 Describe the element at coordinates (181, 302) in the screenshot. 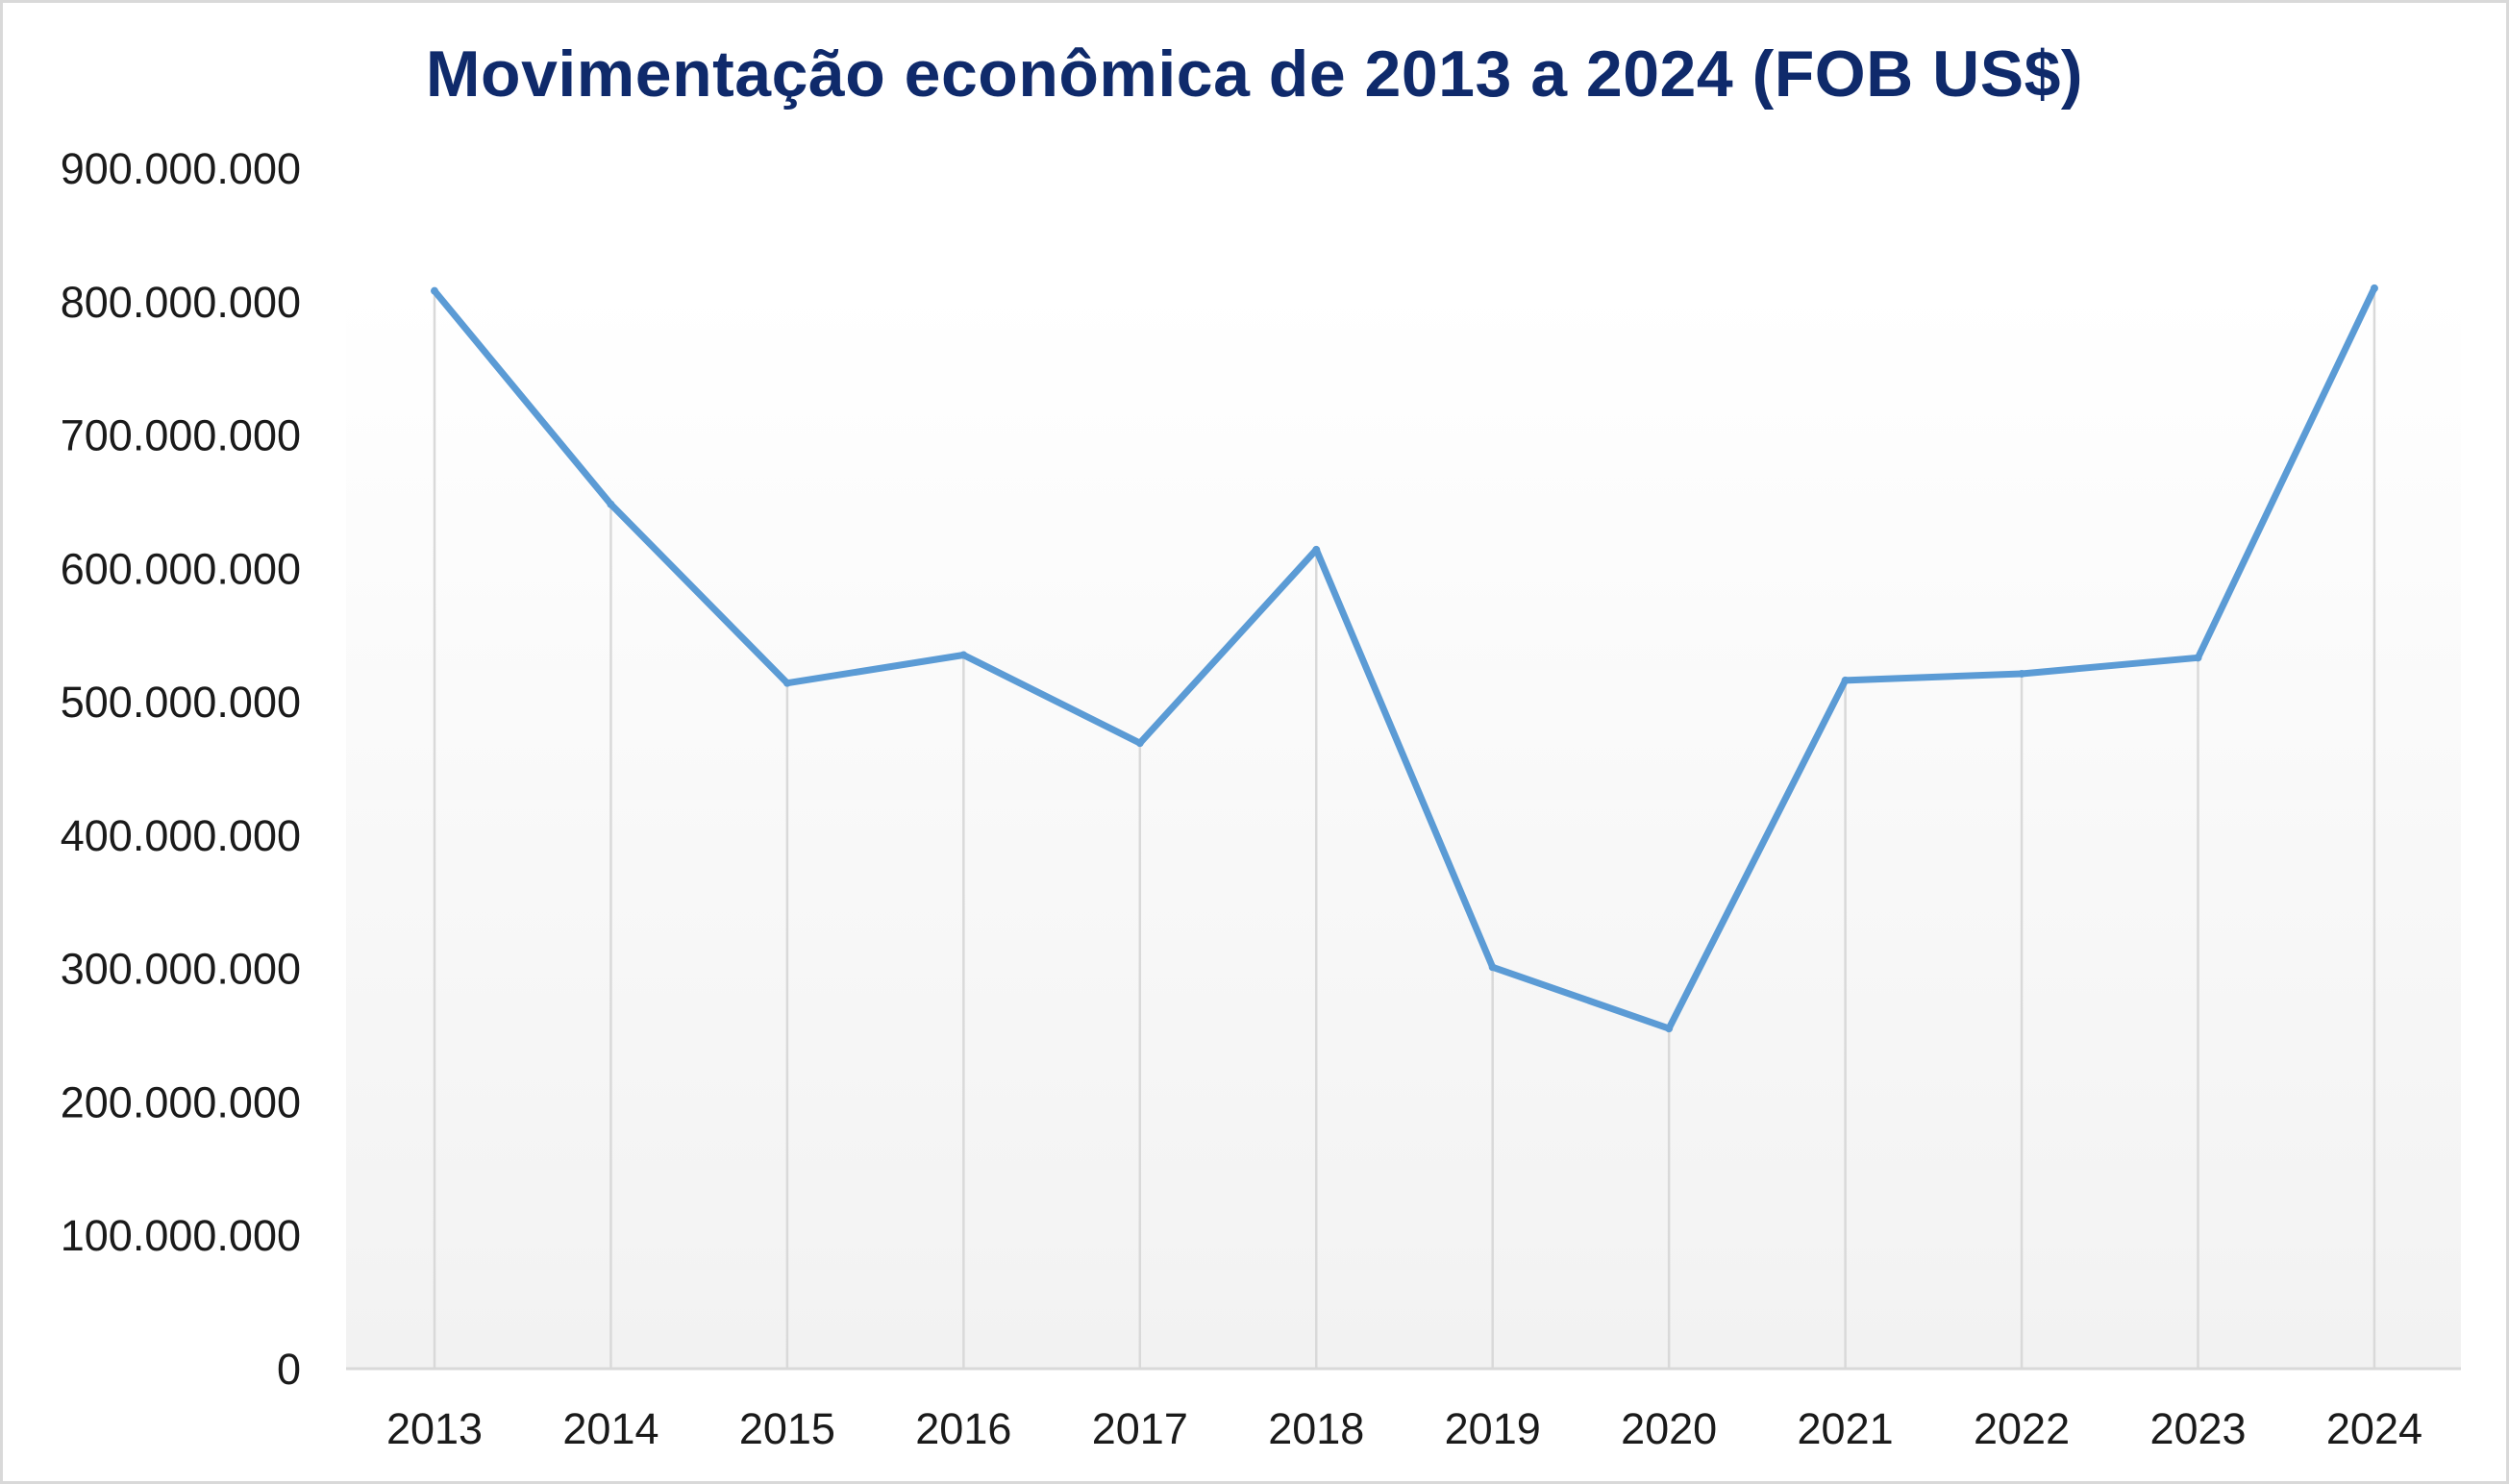

I see `y-tick-label: 800.000.000` at that location.